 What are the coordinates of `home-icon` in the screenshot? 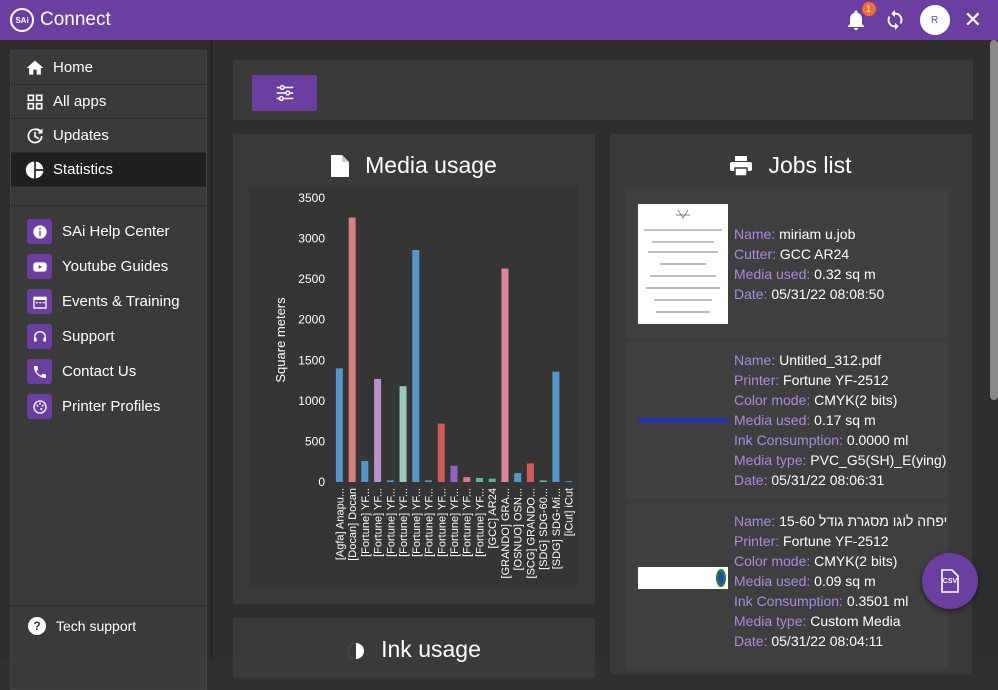 It's located at (35, 67).